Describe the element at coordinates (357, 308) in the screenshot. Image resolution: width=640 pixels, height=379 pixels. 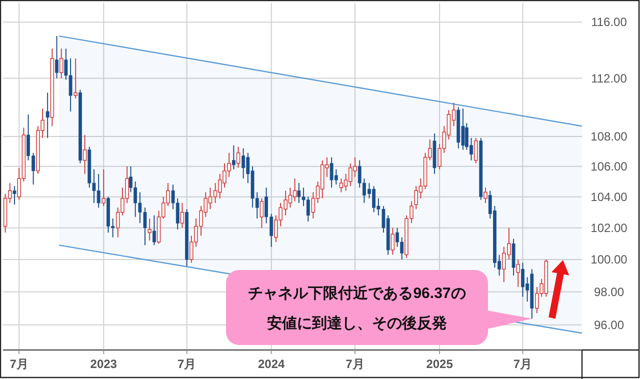
I see `annotation: チャネル下限付近である96.37の安値に到達し、その後反発` at that location.